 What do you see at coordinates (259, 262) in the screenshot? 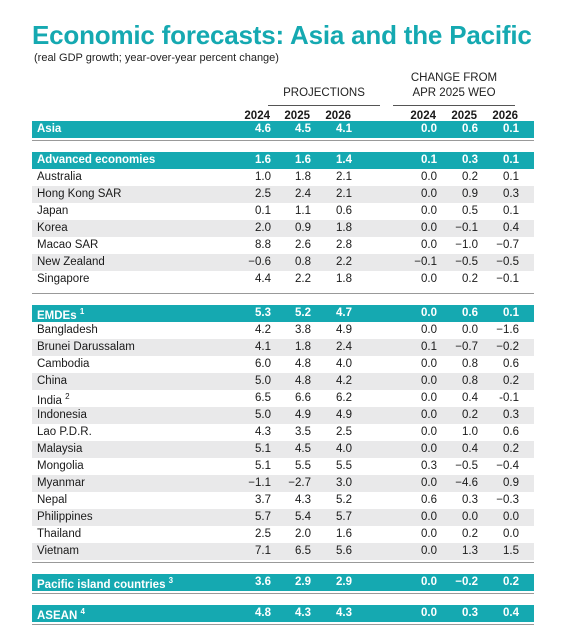
I see `table-cell: −0.6` at bounding box center [259, 262].